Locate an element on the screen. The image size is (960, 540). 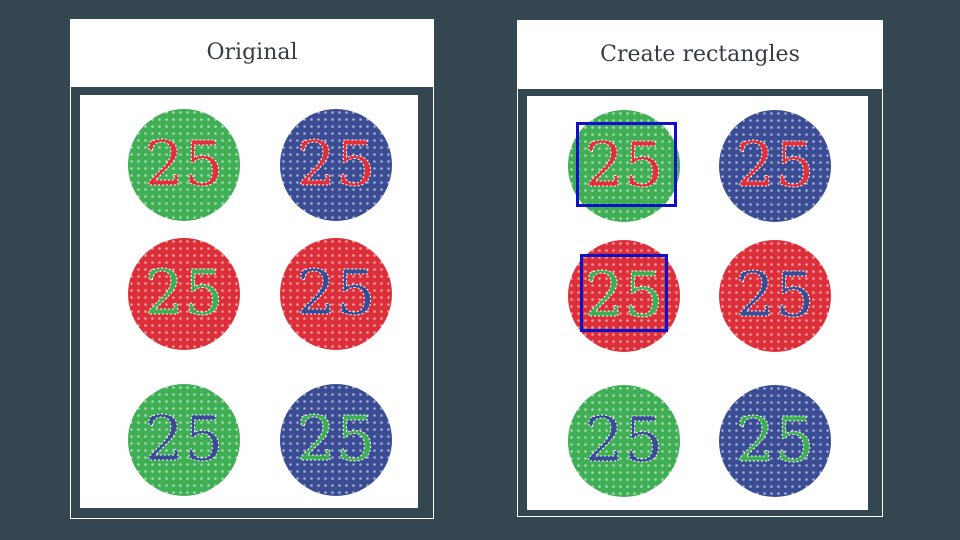
panel-title-text: Create rectangles is located at coordinates (700, 54).